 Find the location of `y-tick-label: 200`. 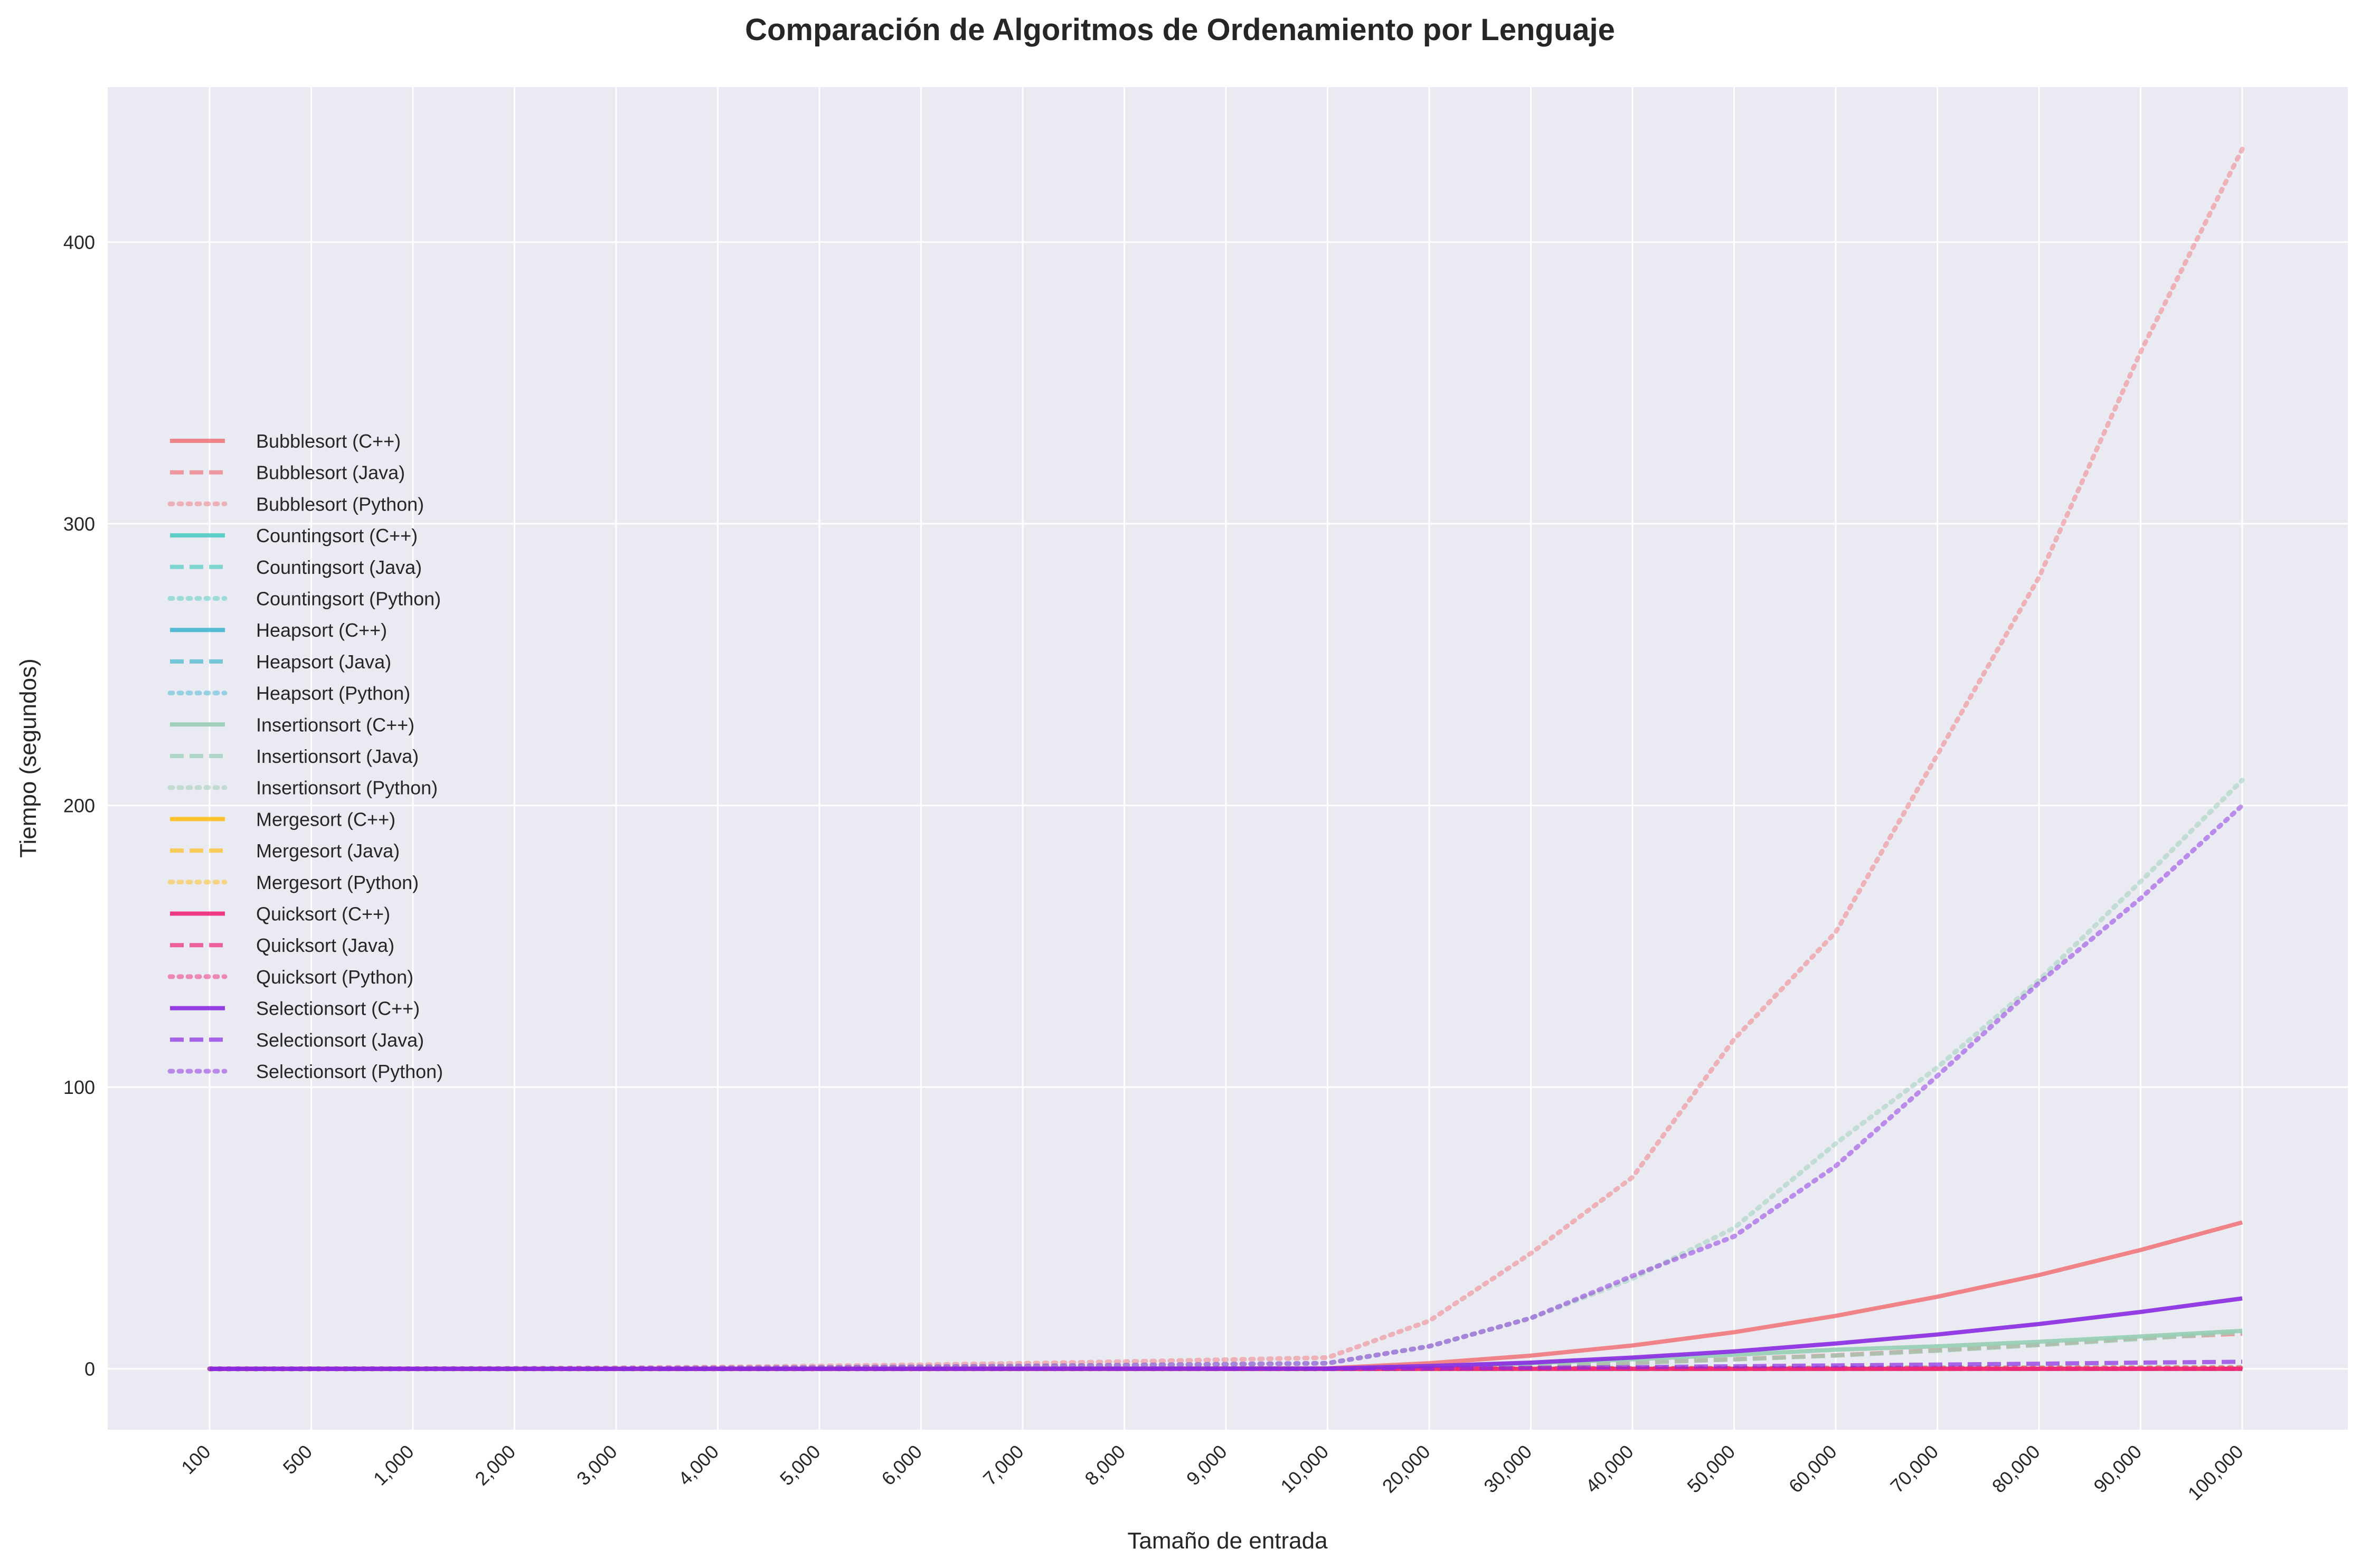

y-tick-label: 200 is located at coordinates (79, 806).